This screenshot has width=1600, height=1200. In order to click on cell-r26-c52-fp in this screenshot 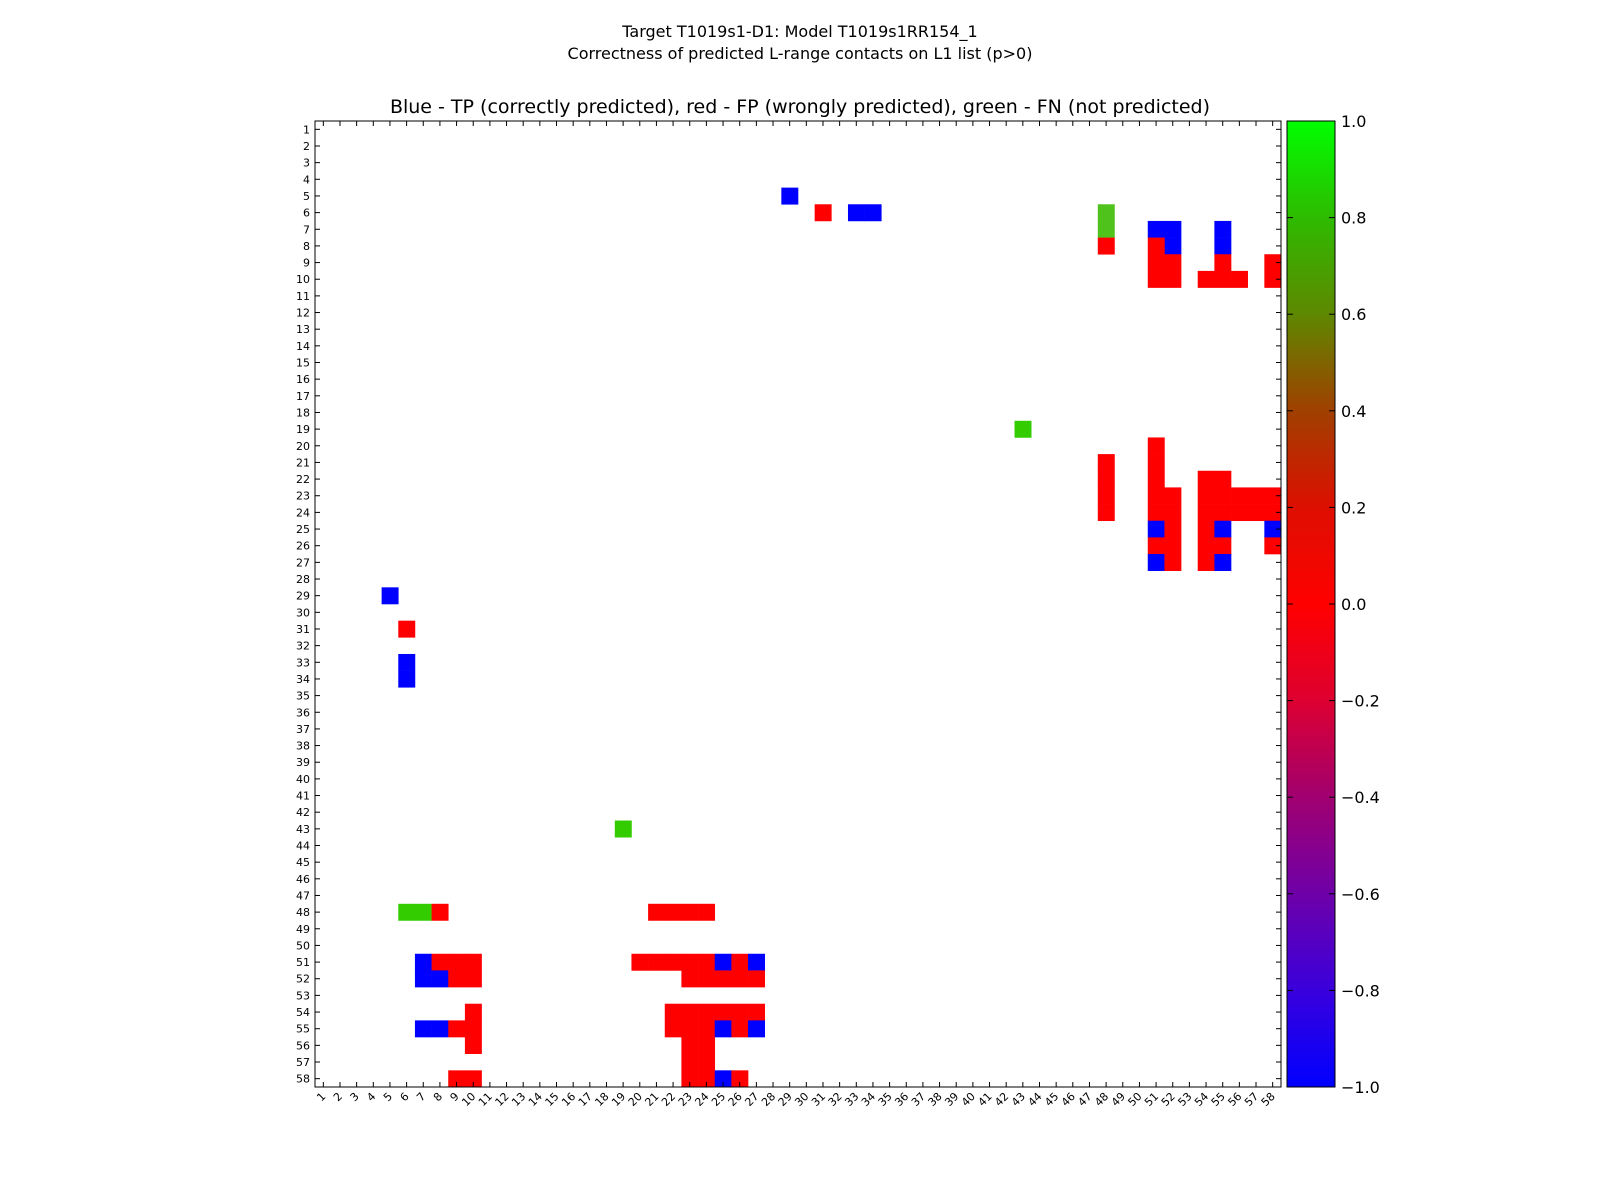, I will do `click(1173, 546)`.